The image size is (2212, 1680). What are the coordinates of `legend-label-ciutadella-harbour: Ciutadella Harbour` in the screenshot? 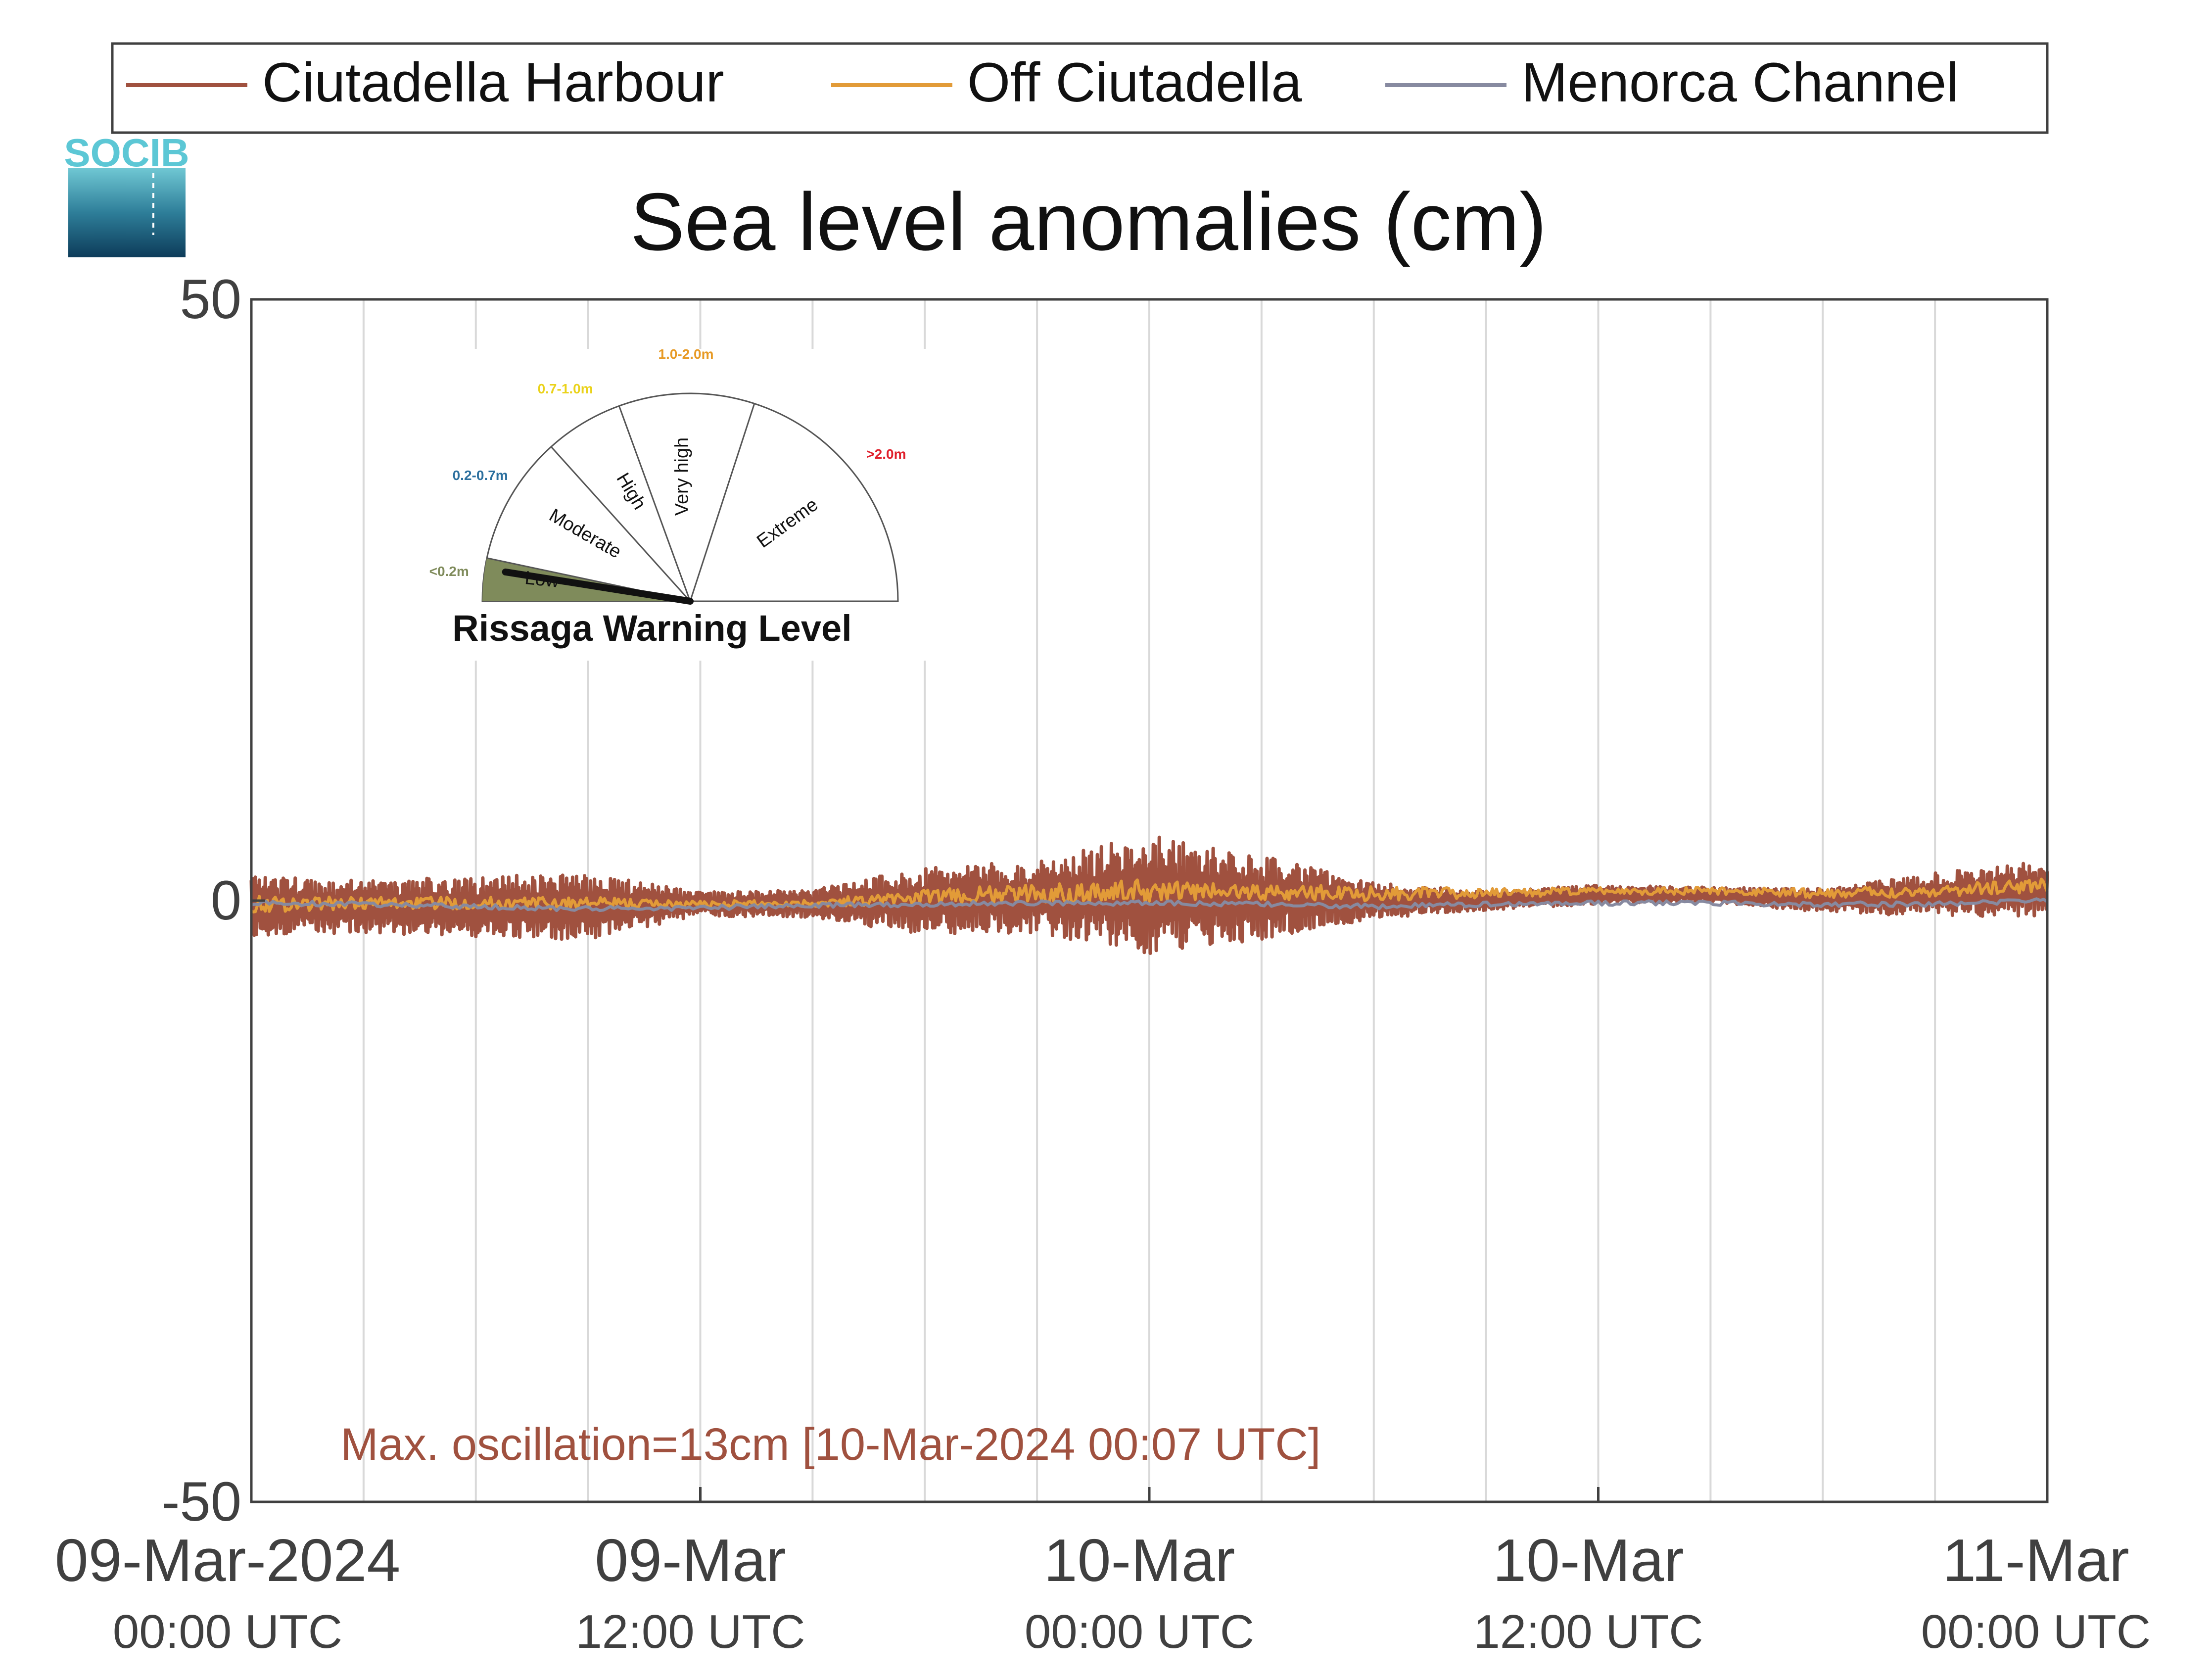 It's located at (493, 82).